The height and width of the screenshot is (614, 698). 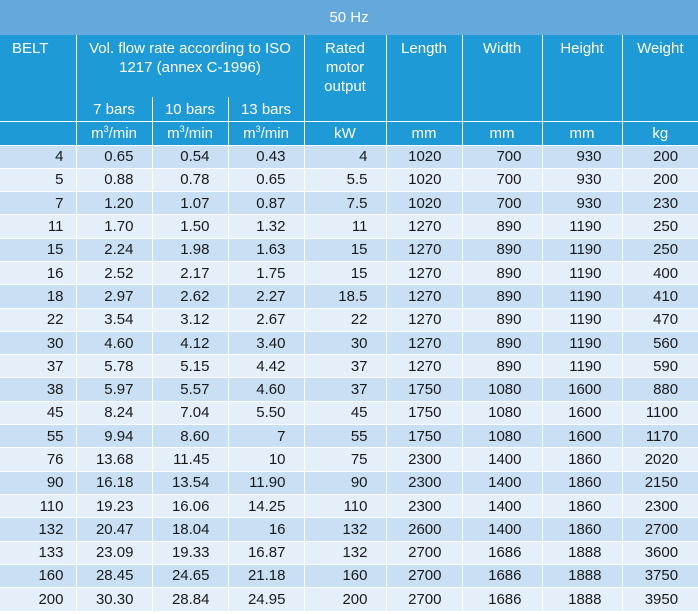 What do you see at coordinates (423, 599) in the screenshot?
I see `cell-length: 2700` at bounding box center [423, 599].